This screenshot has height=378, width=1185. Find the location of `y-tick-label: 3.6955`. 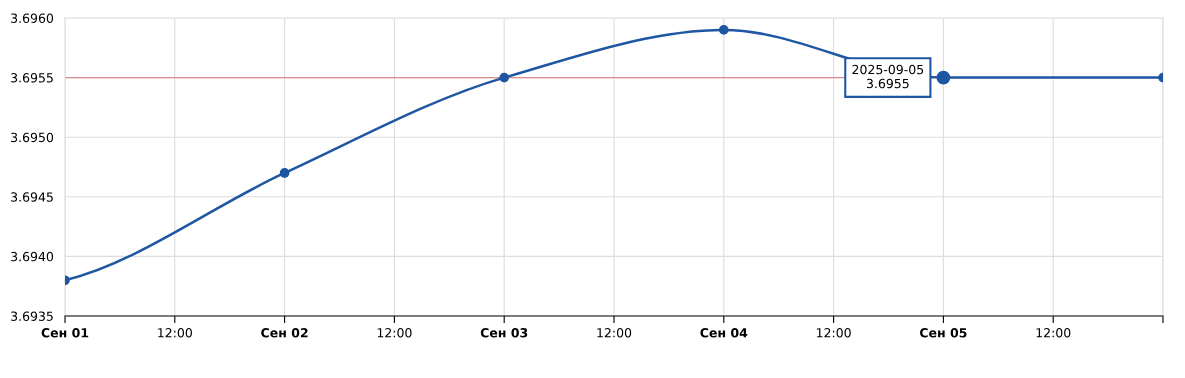

y-tick-label: 3.6955 is located at coordinates (32, 78).